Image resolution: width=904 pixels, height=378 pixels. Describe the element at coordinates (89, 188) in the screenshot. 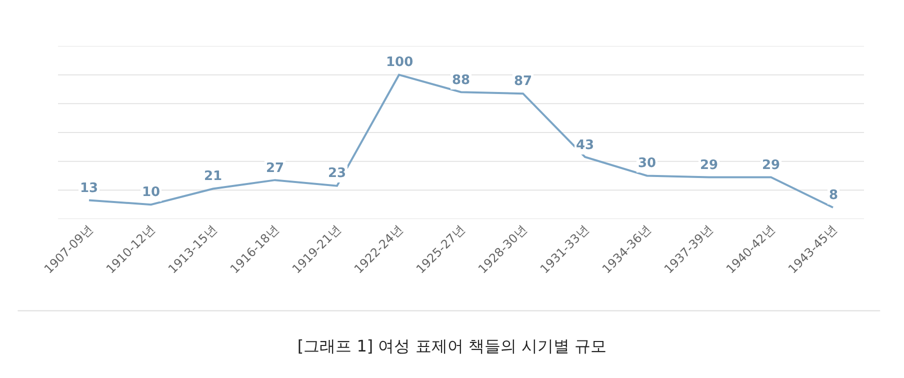

I see `data-label: 13` at that location.